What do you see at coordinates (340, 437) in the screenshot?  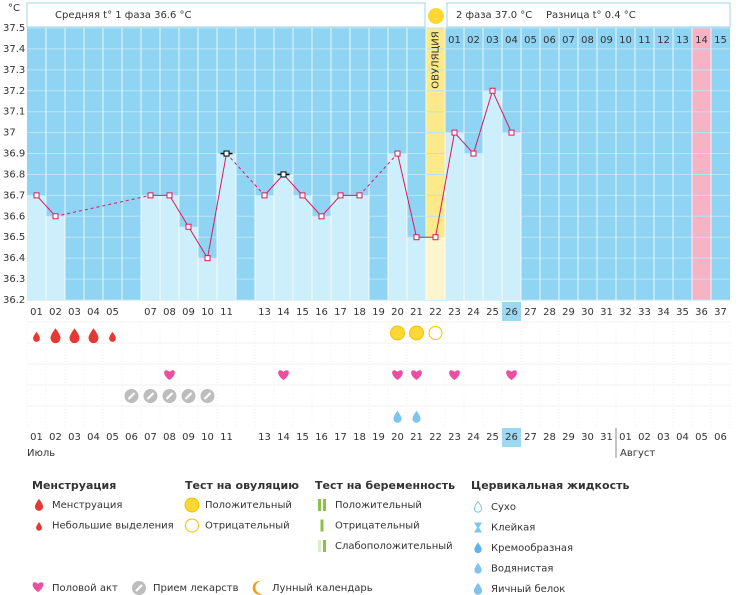 I see `calendar-date: 17` at bounding box center [340, 437].